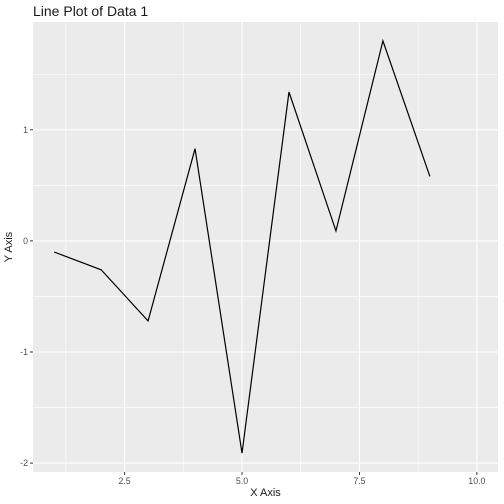 The height and width of the screenshot is (504, 504). I want to click on y-tick-label: -2, so click(24, 463).